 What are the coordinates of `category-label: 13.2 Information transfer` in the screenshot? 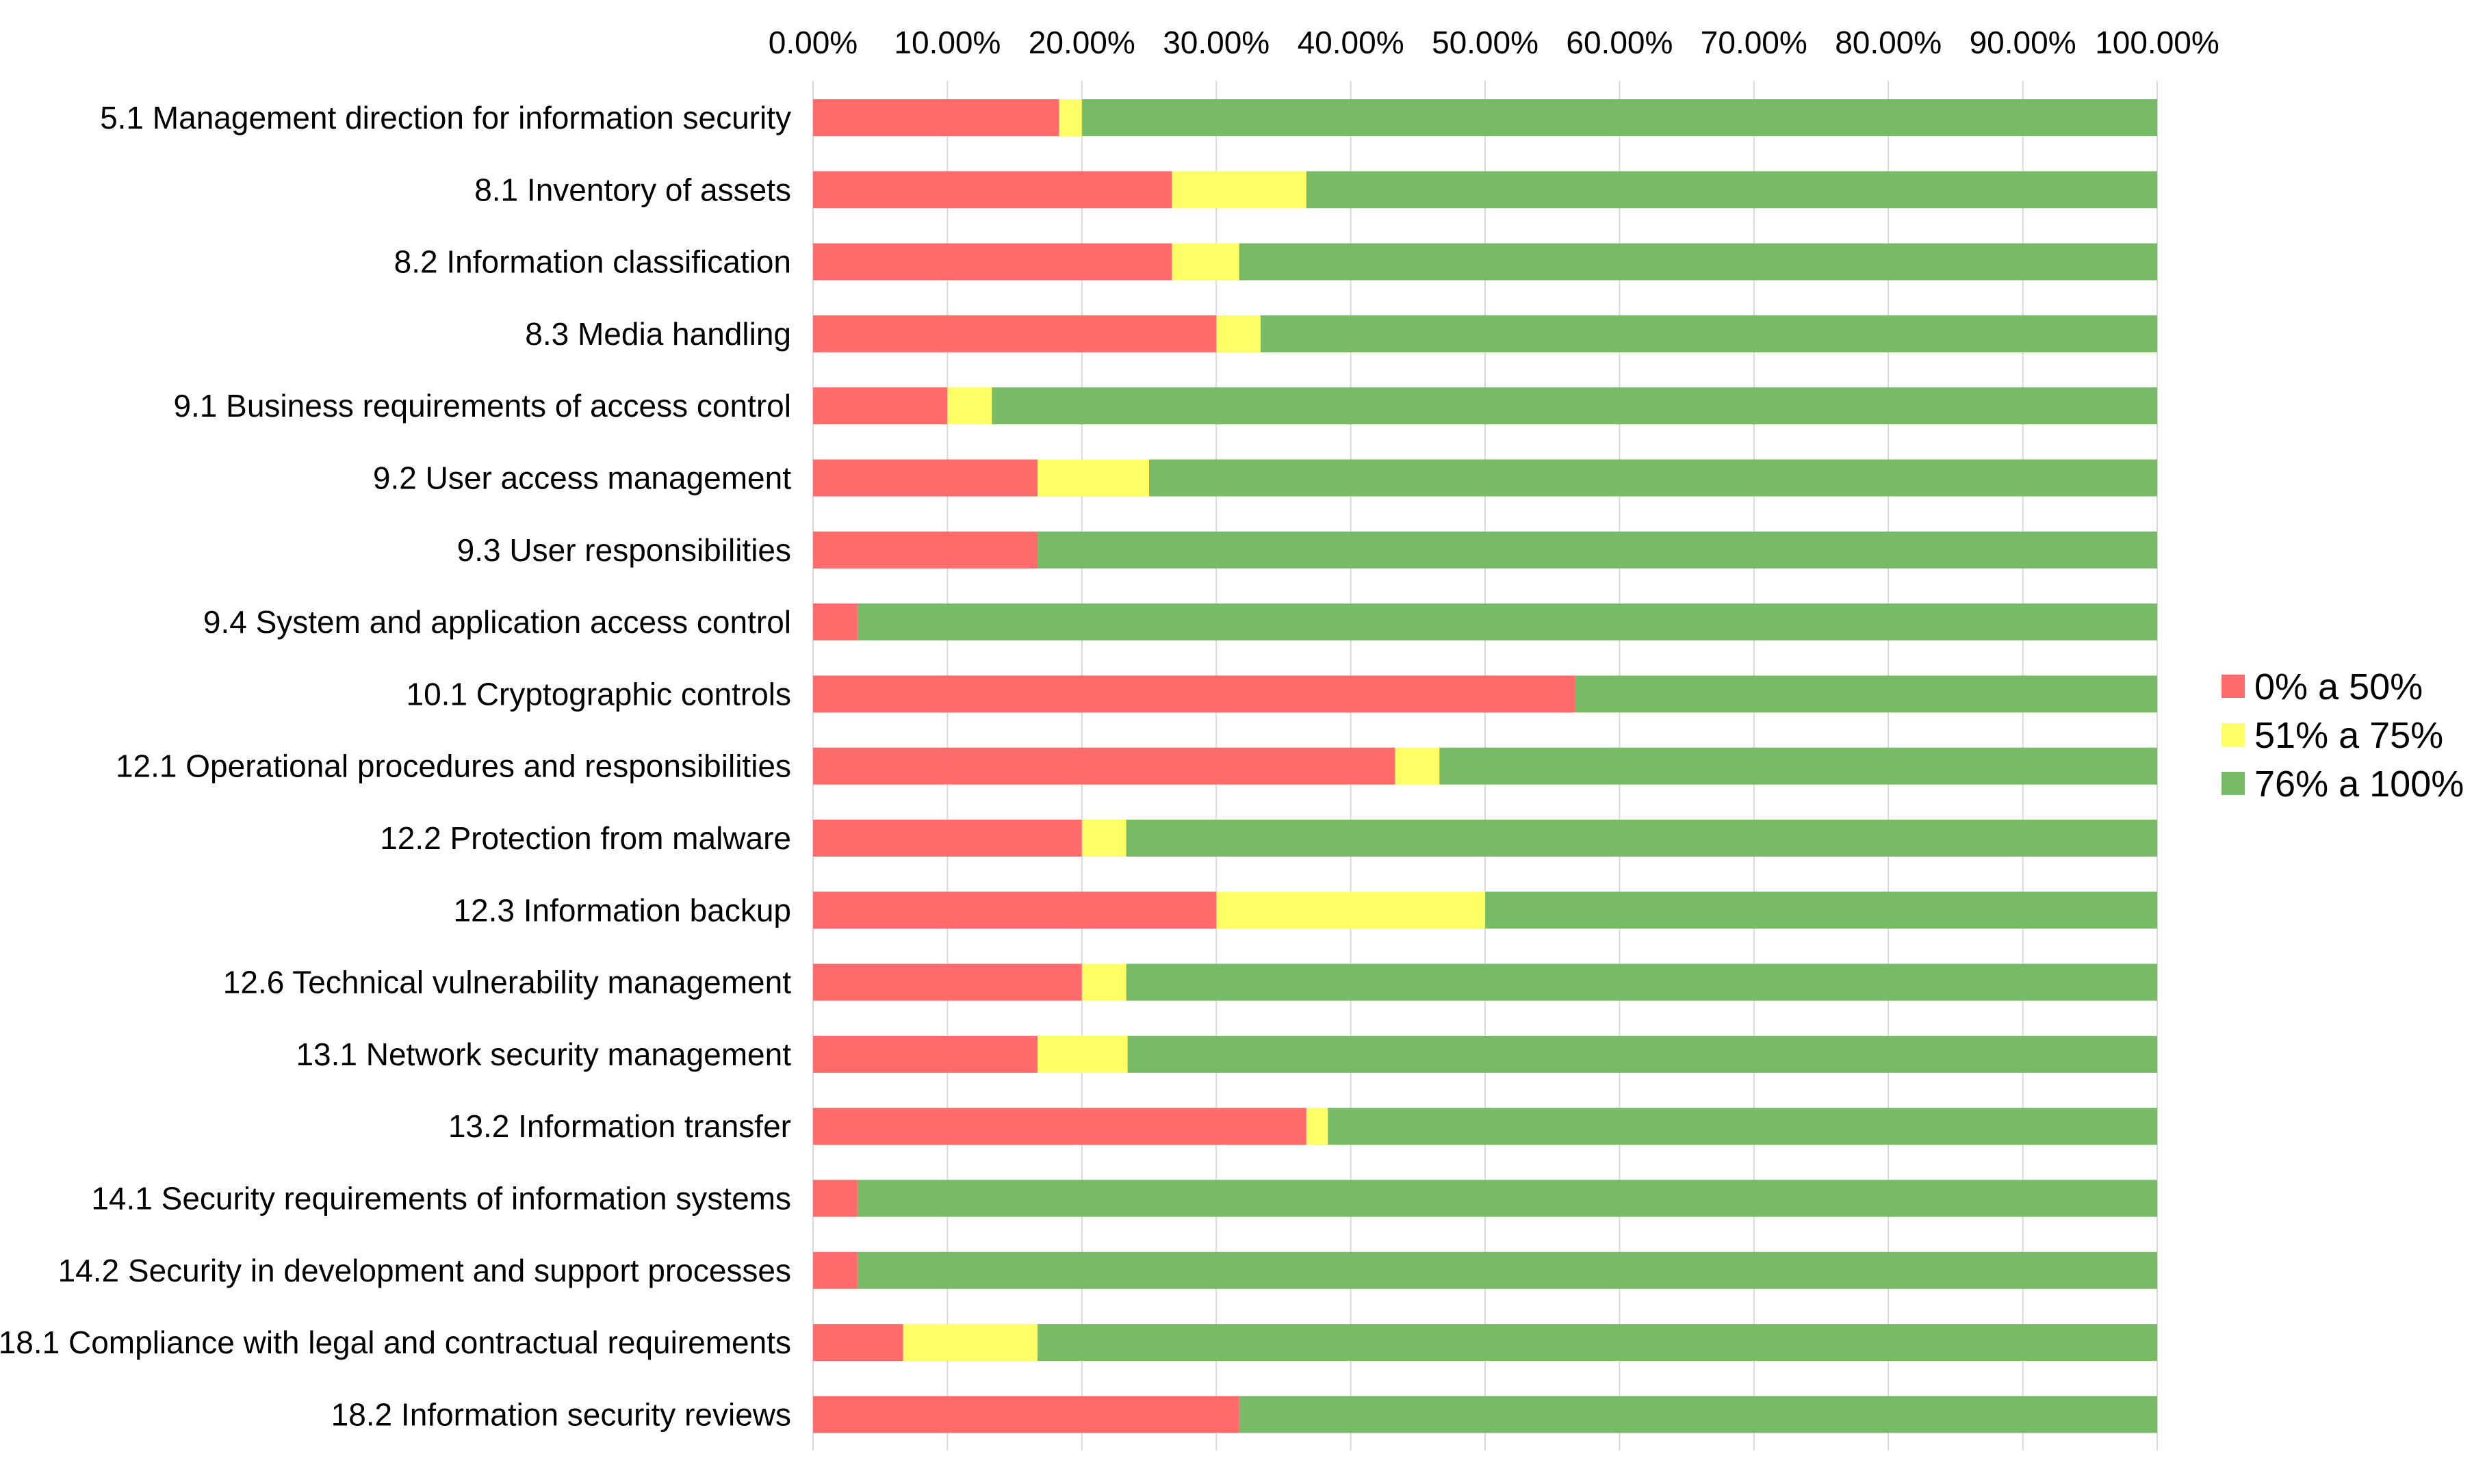 It's located at (619, 1126).